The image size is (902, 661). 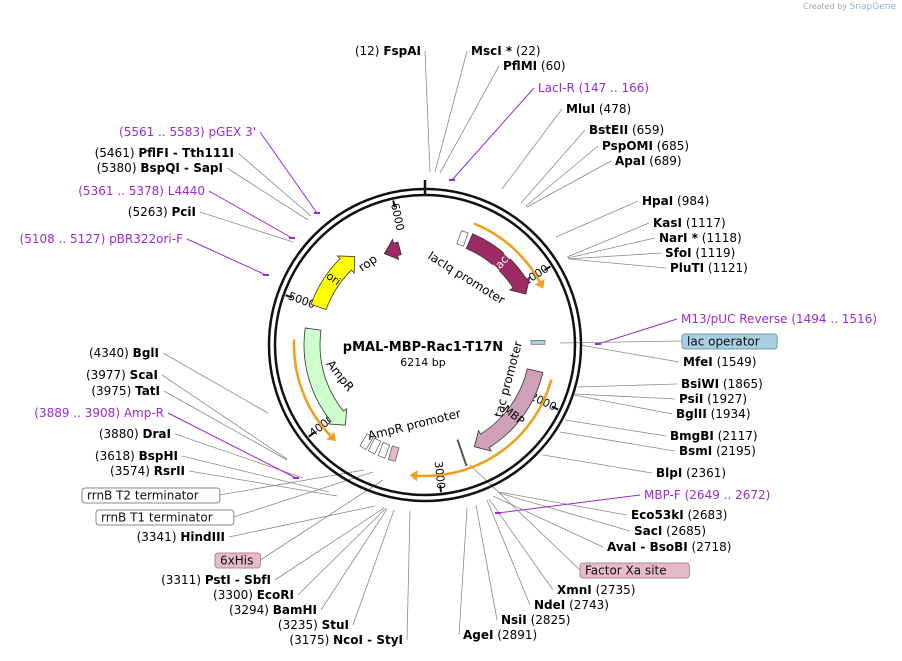 I want to click on enzyme-site-bsmi: BsmI (2195), so click(x=717, y=451).